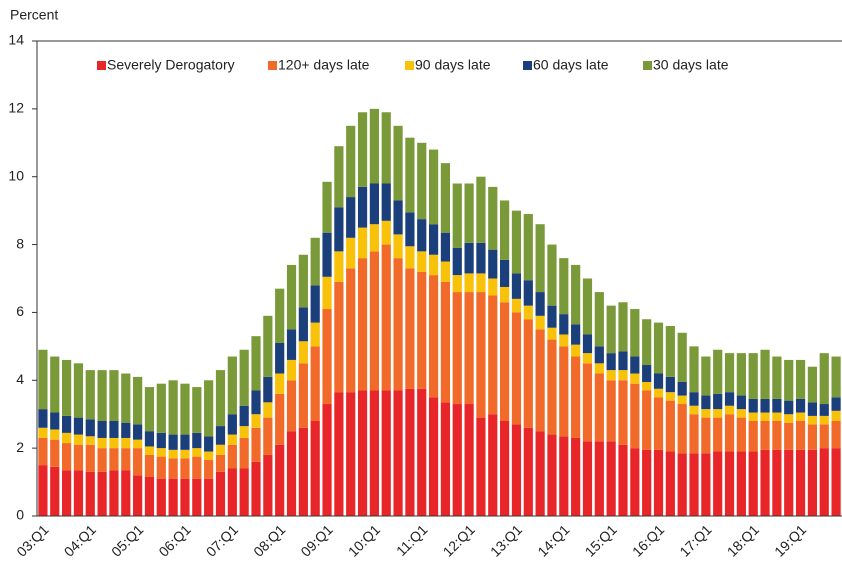  What do you see at coordinates (691, 65) in the screenshot?
I see `legend-label: 30 days late` at bounding box center [691, 65].